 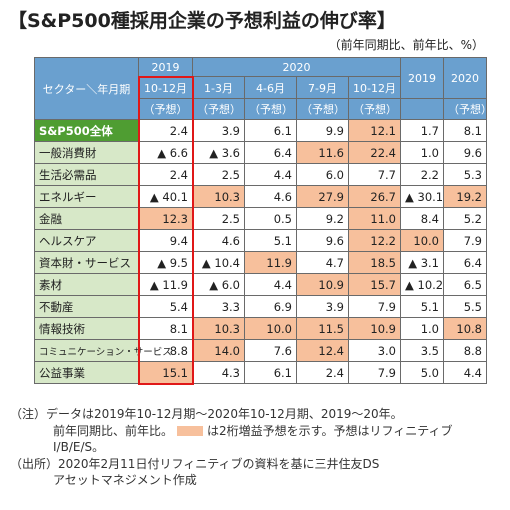 What do you see at coordinates (465, 218) in the screenshot?
I see `value-cell: 5.2` at bounding box center [465, 218].